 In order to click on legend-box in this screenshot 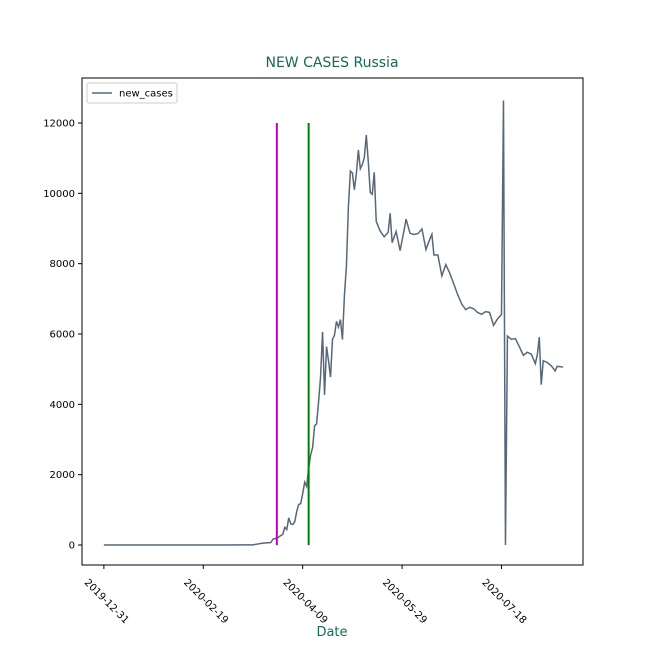, I will do `click(132, 93)`.